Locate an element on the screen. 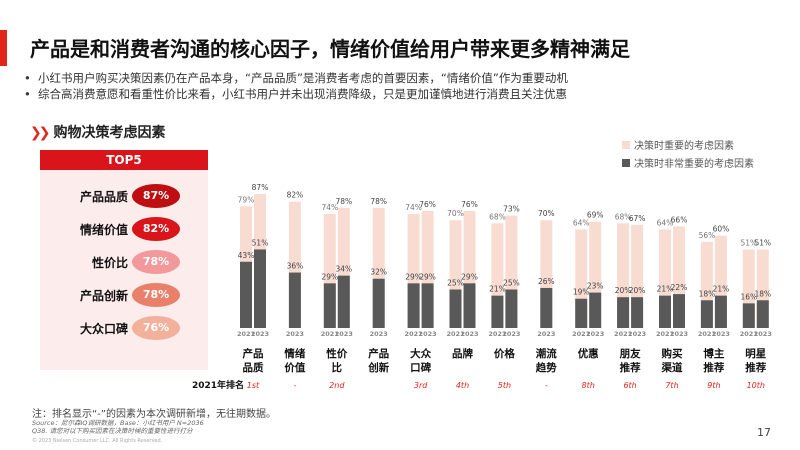 The width and height of the screenshot is (800, 450). category-label: 创新 is located at coordinates (378, 367).